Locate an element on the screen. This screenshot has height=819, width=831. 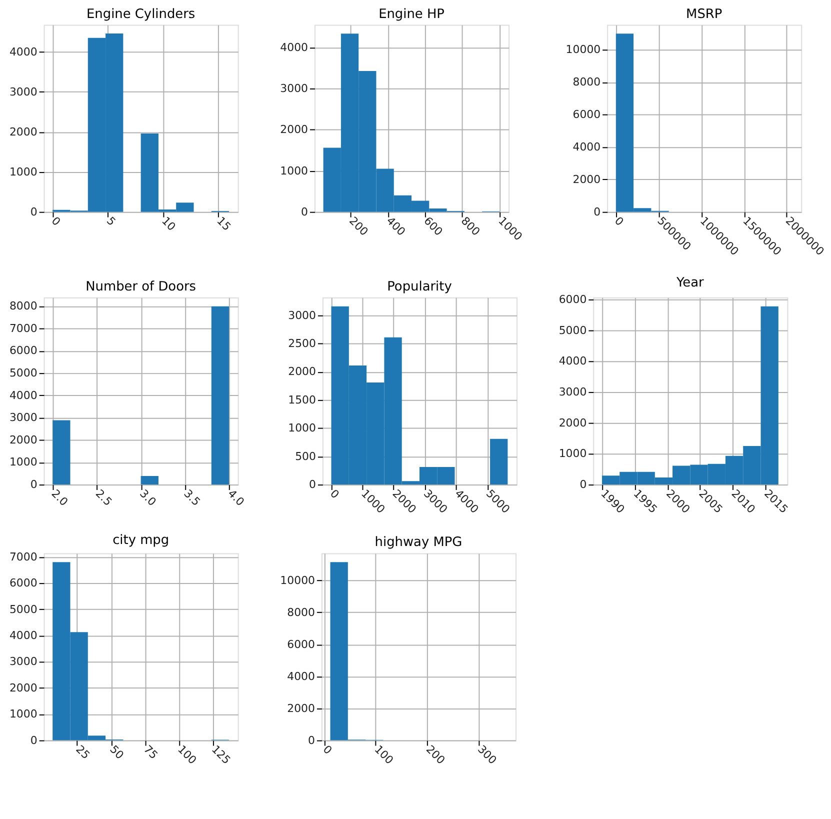
x-tick-label: 2.0 is located at coordinates (59, 498).